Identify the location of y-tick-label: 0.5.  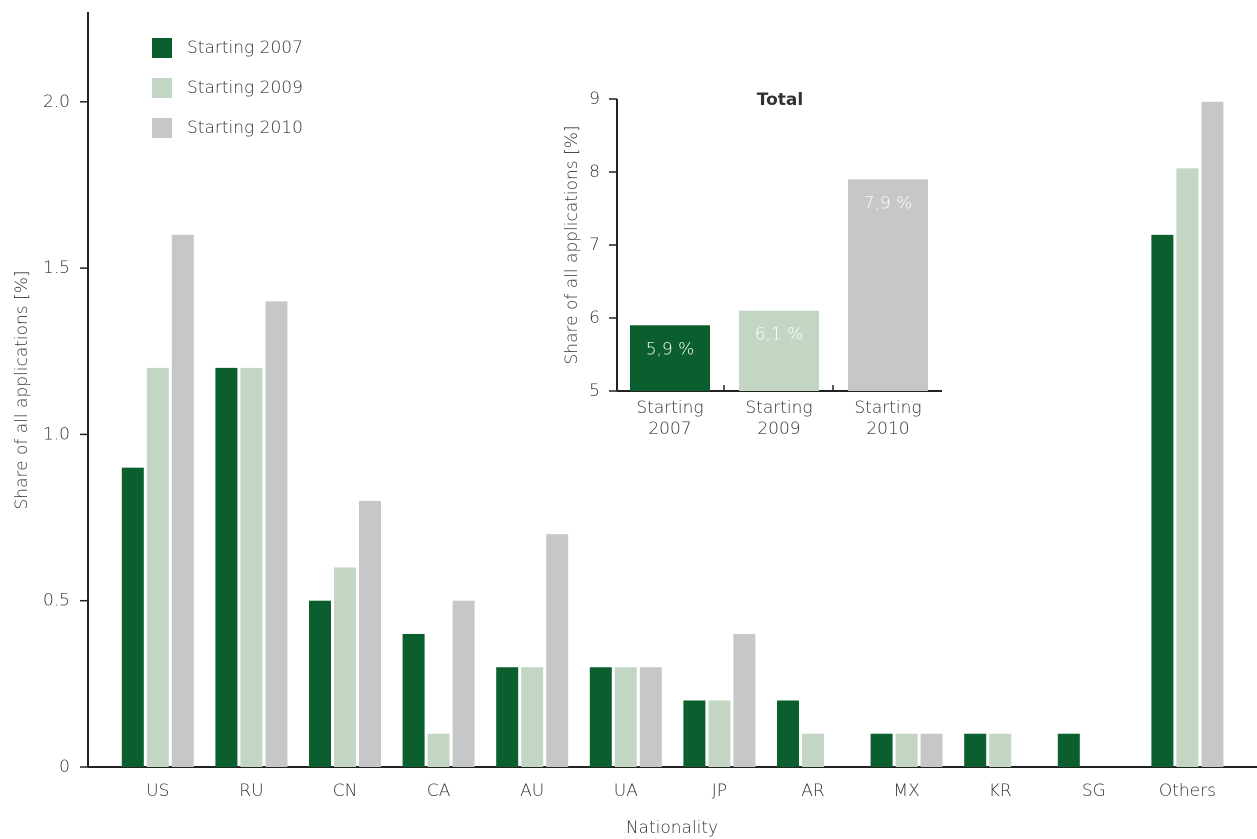
(56, 601).